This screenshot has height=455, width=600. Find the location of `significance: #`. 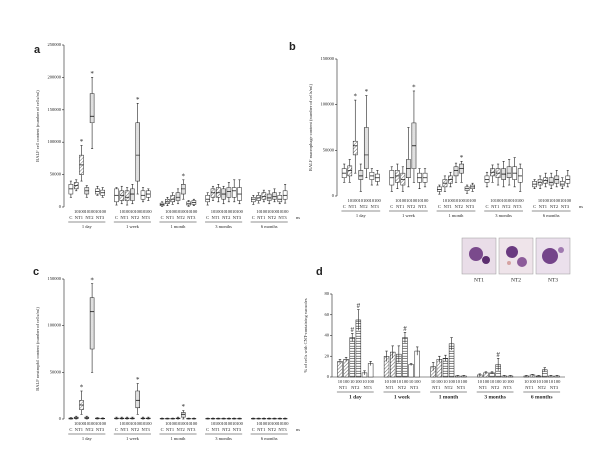

significance: # is located at coordinates (352, 330).